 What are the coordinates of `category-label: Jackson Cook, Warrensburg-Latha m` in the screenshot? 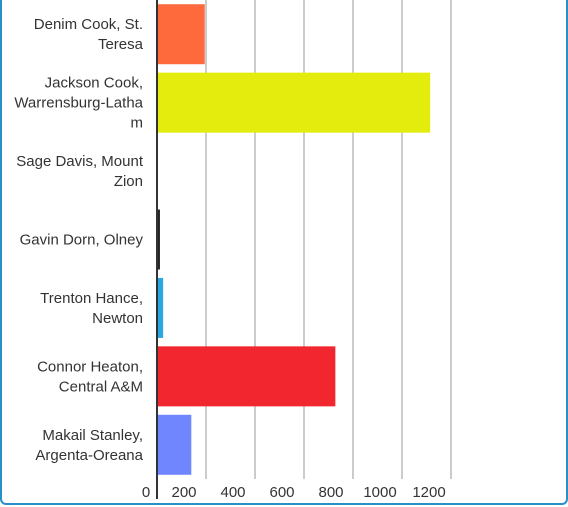 It's located at (78, 103).